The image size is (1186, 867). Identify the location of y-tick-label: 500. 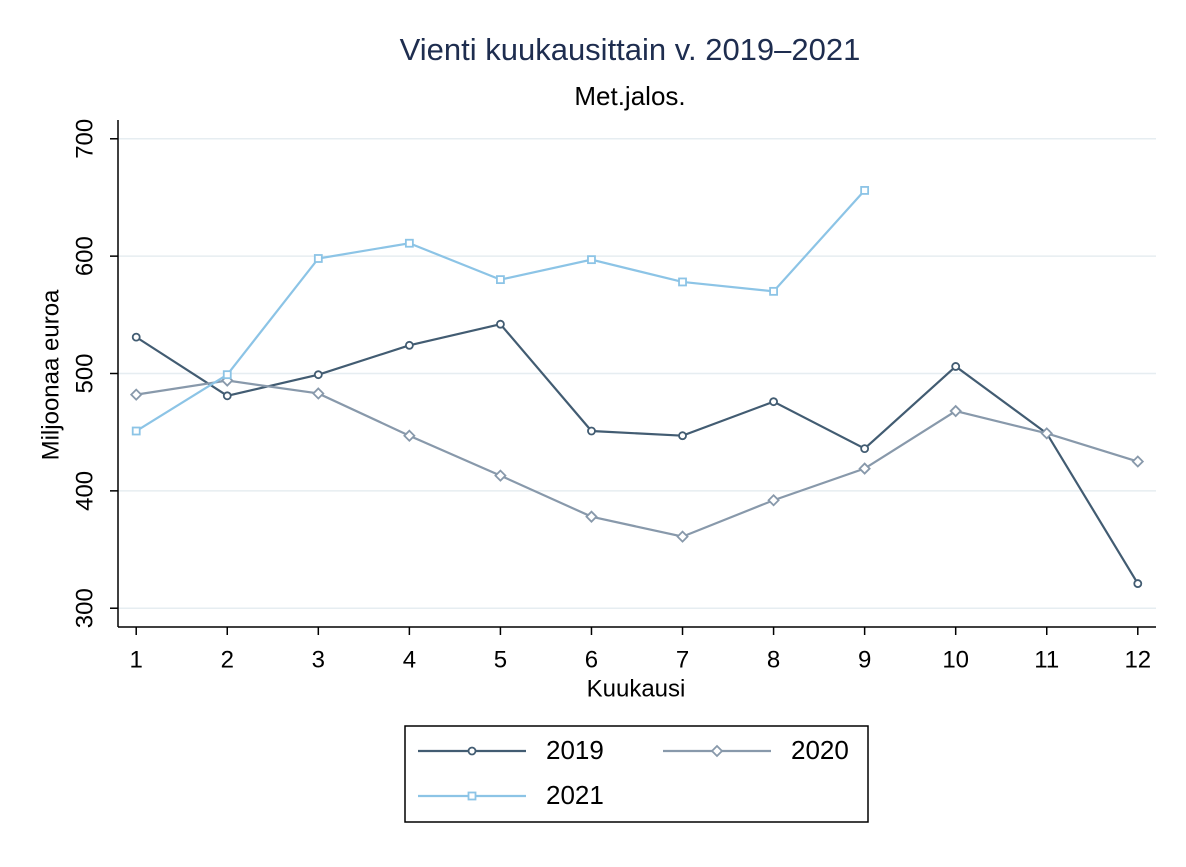
(84, 373).